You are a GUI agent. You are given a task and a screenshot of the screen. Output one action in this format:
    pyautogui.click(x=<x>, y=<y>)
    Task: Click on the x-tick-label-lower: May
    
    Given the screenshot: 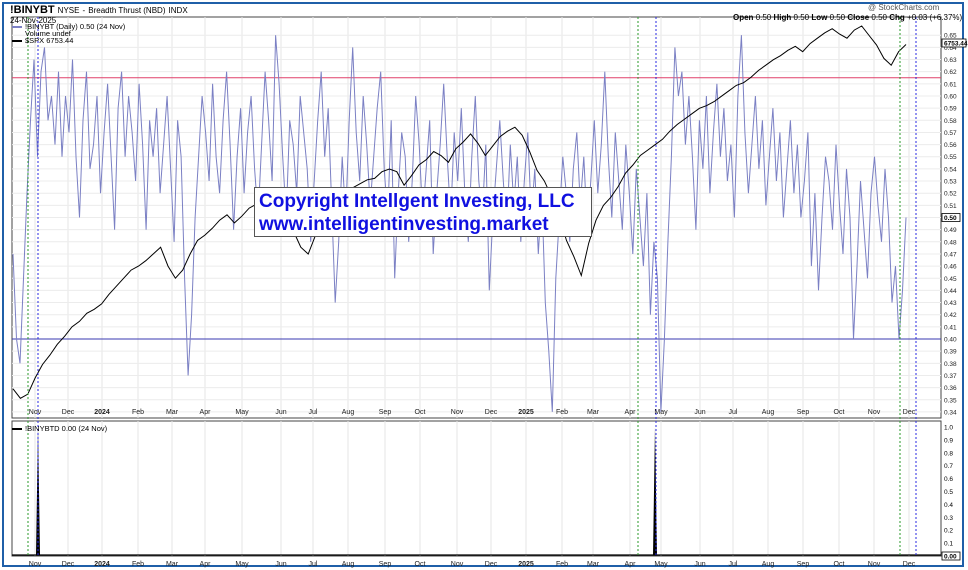 What is the action you would take?
    pyautogui.click(x=661, y=564)
    